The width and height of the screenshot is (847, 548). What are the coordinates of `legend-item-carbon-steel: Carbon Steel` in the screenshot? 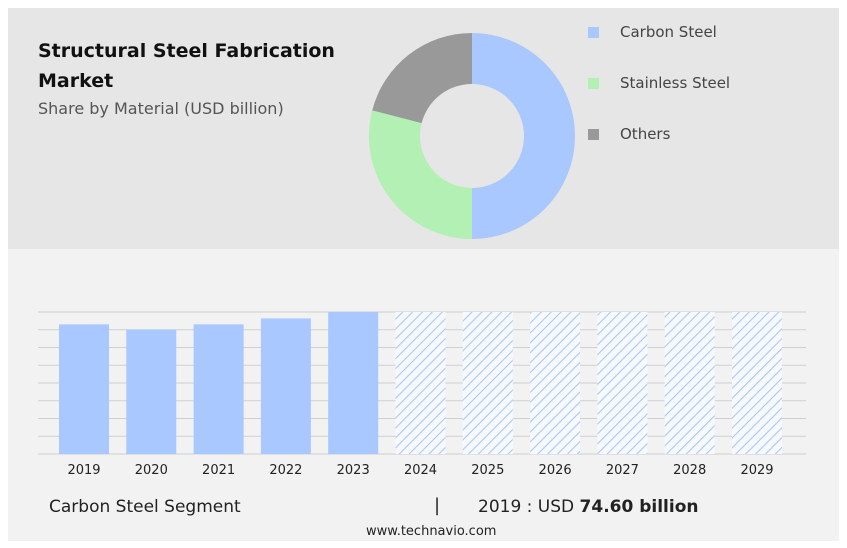 It's located at (708, 32).